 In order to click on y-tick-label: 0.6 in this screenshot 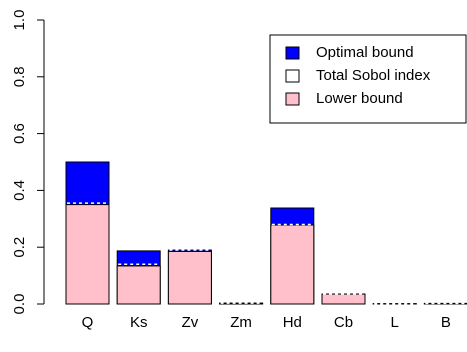, I will do `click(19, 133)`.